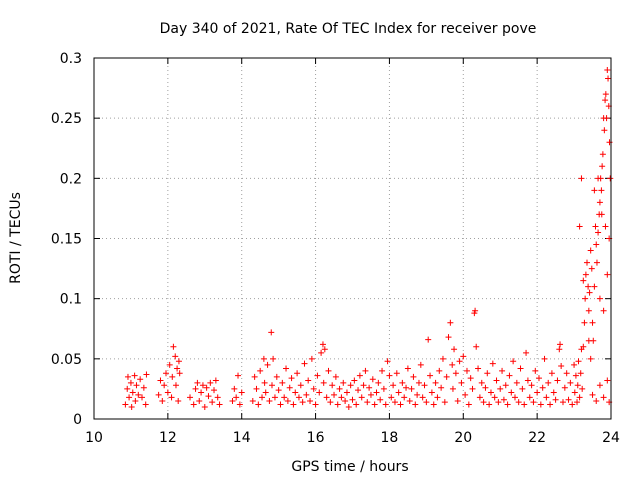  Describe the element at coordinates (94, 438) in the screenshot. I see `x-tick-label: 10` at that location.